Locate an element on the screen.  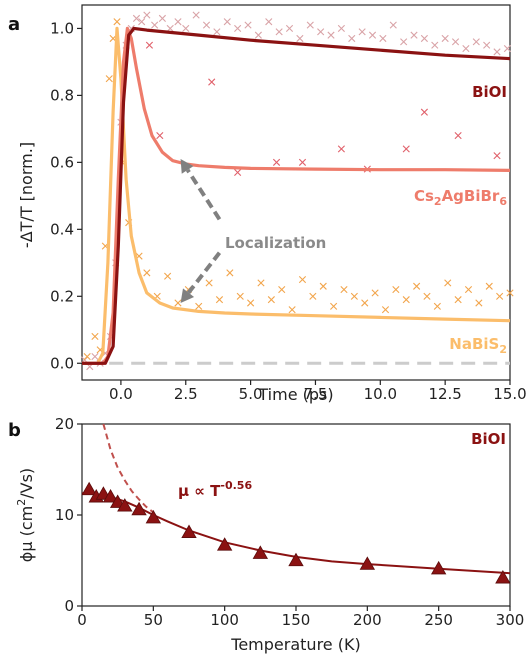
y-tick-label: 10 is located at coordinates (64, 515).